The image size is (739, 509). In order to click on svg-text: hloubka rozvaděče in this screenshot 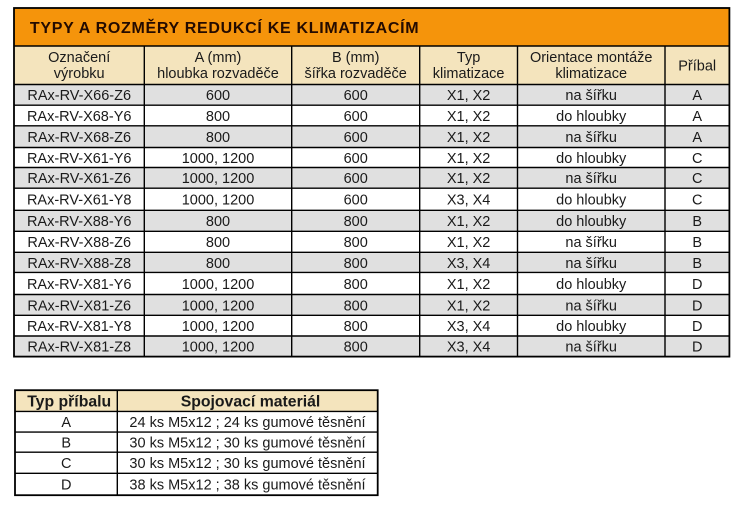, I will do `click(218, 74)`.